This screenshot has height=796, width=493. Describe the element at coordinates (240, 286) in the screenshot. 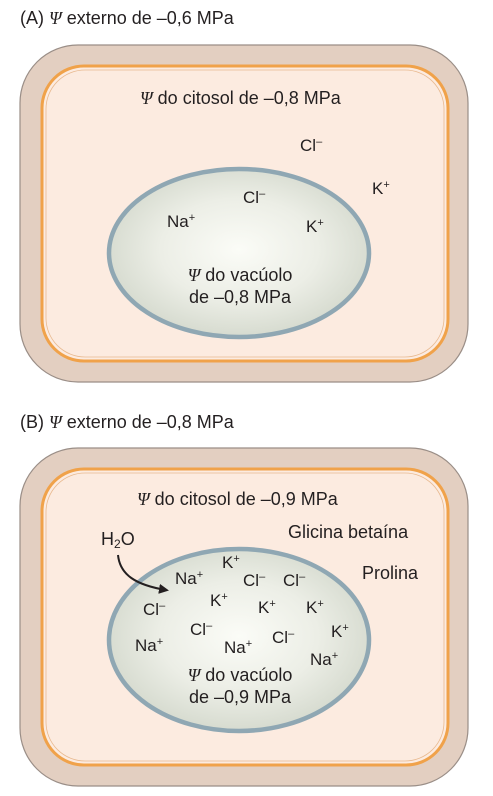

I see `panel-a-vacuole-label: Ψ do vacúolo de –0,8 MPa` at that location.